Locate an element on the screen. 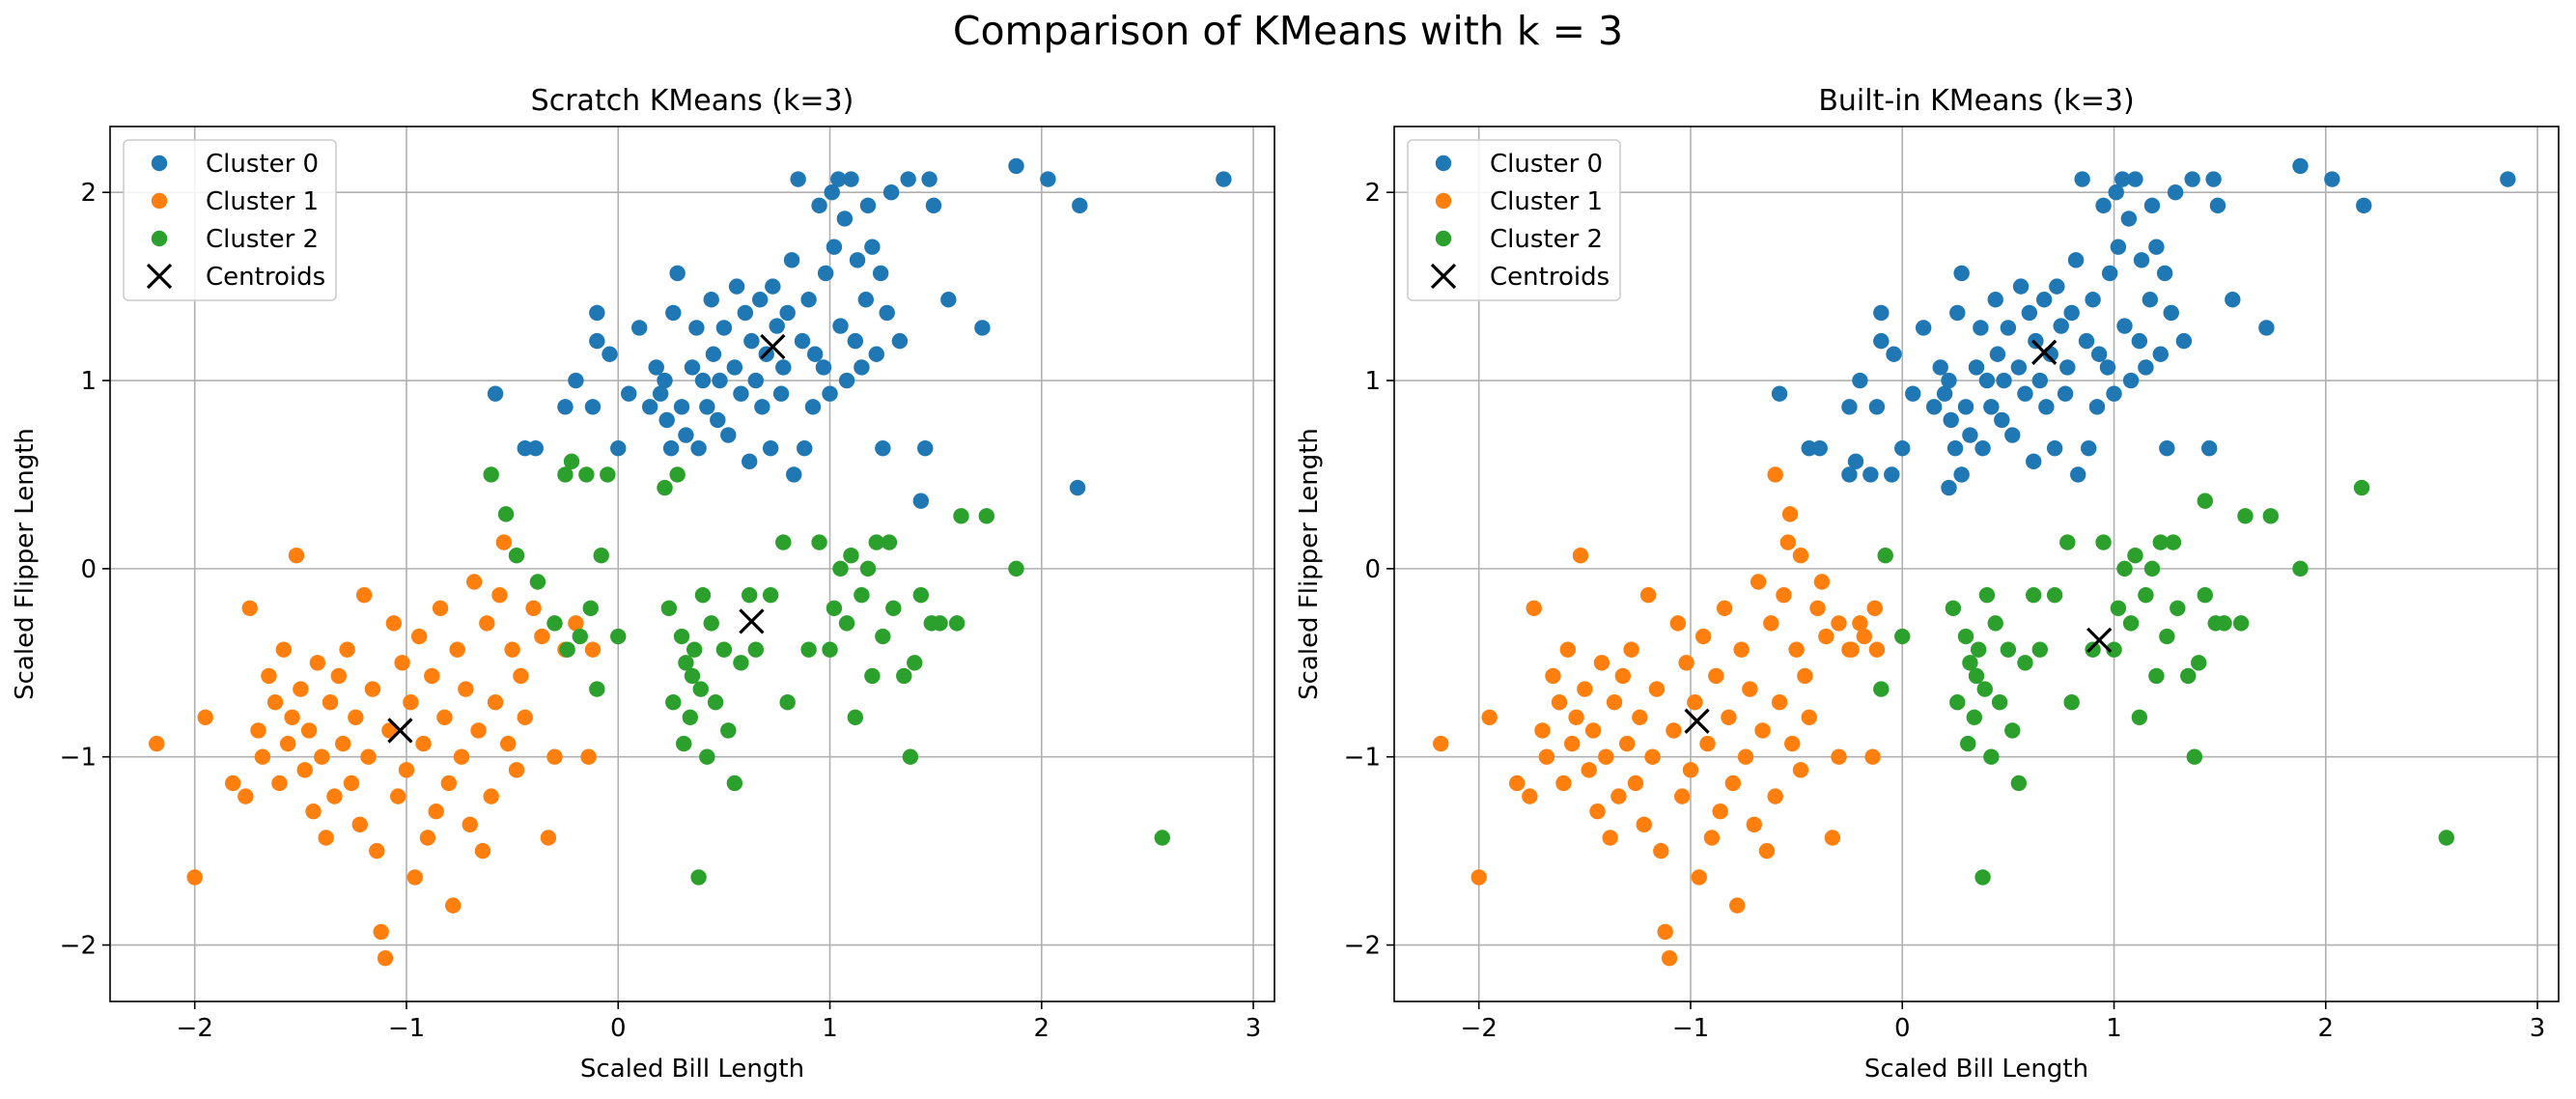 The image size is (2576, 1099). x-tick-label: −2 is located at coordinates (1480, 1028).